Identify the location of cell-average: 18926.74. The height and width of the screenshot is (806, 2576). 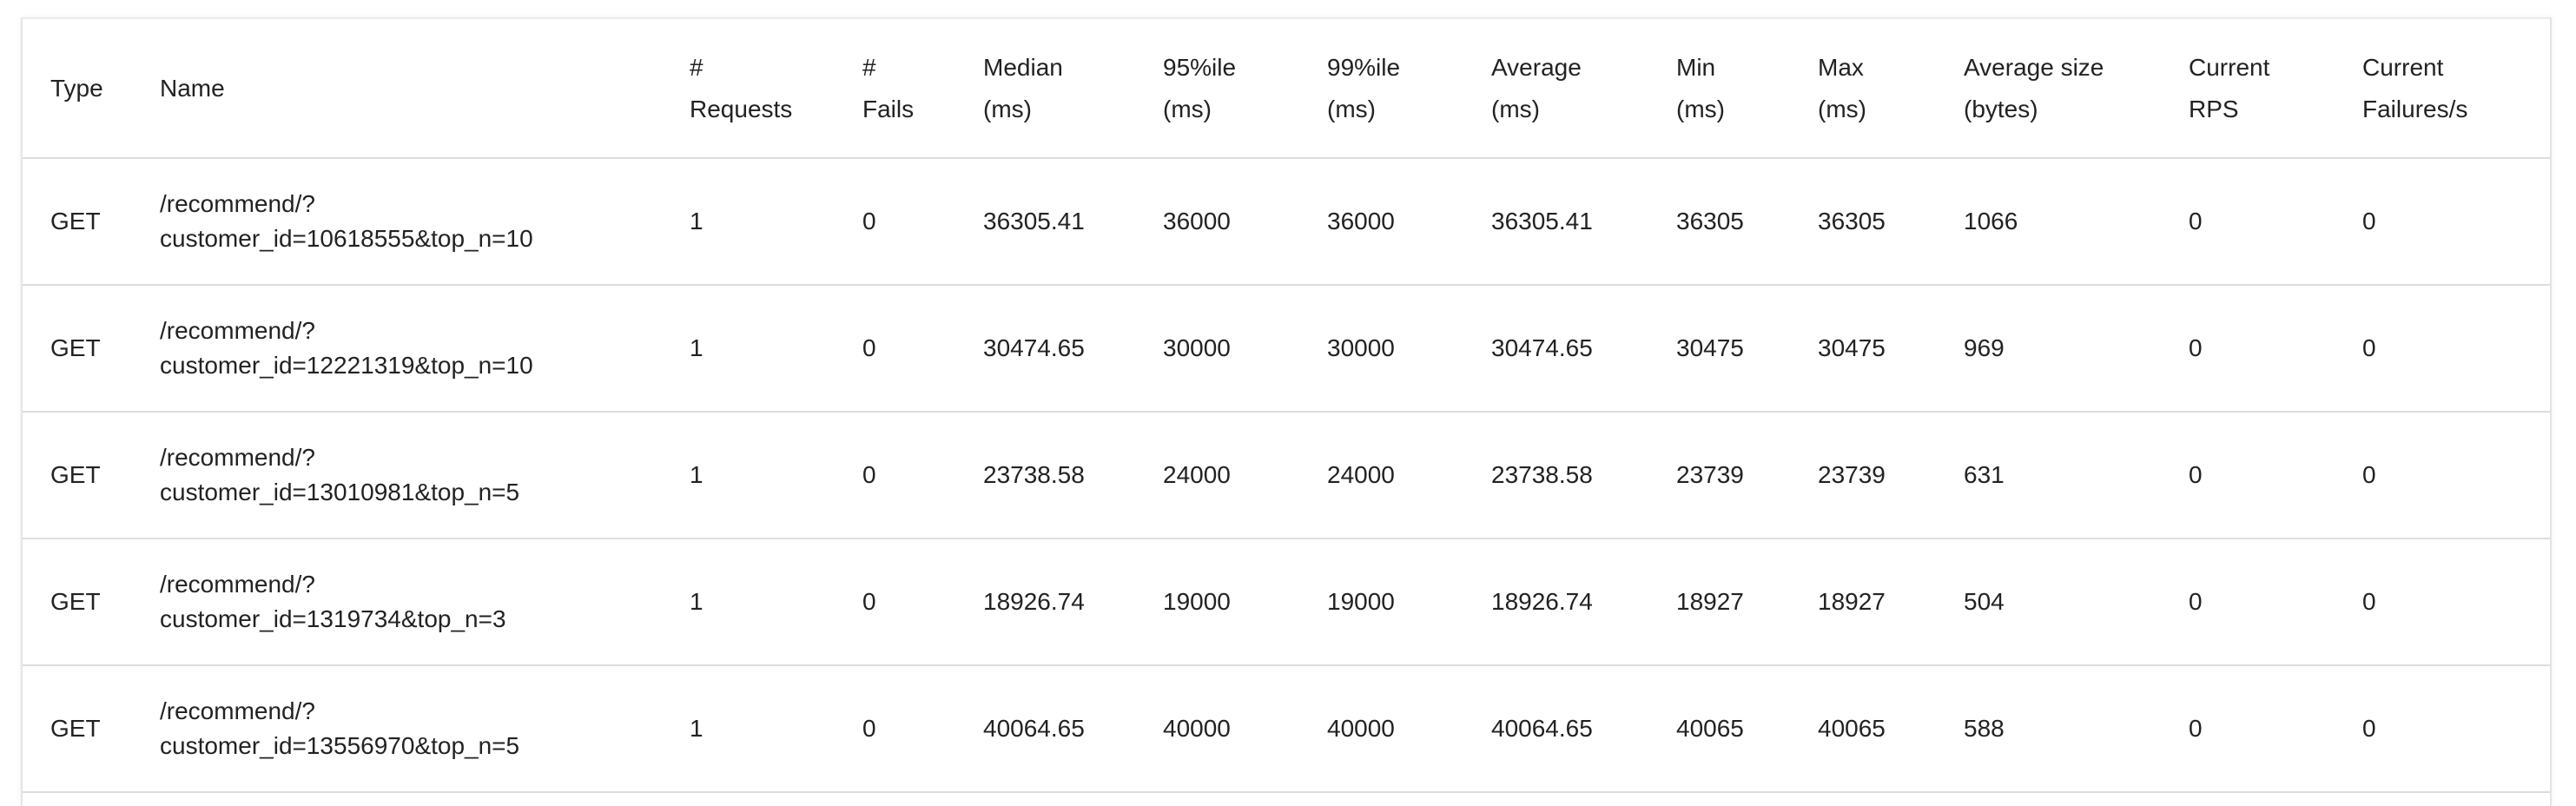
(1542, 601).